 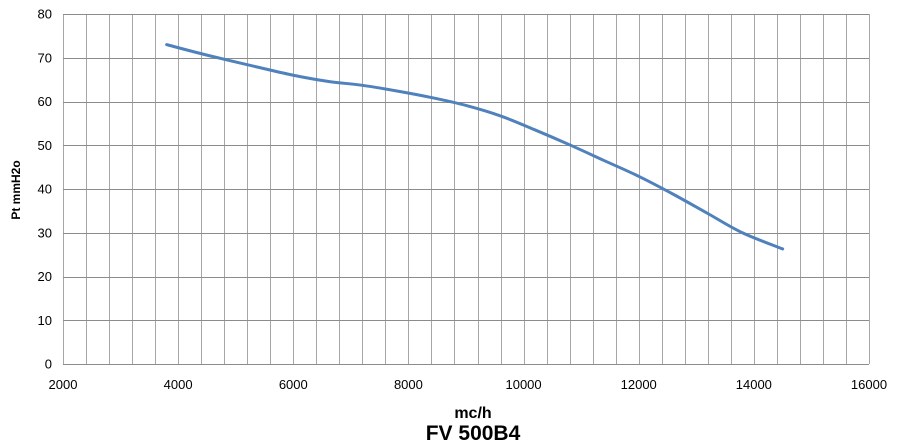 I want to click on x-tick-label: 14000, so click(x=754, y=384).